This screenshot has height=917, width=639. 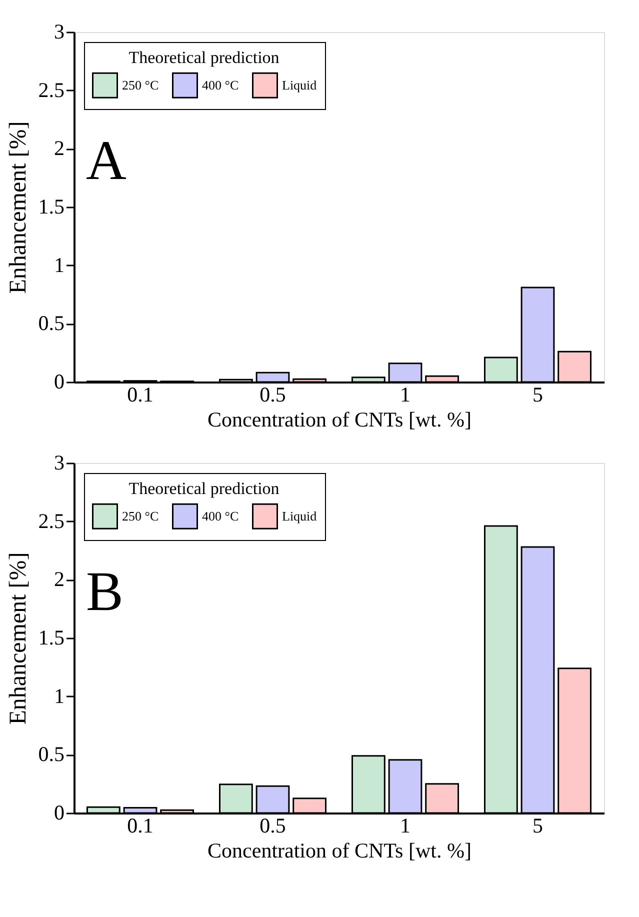 What do you see at coordinates (106, 161) in the screenshot?
I see `annotation: A` at bounding box center [106, 161].